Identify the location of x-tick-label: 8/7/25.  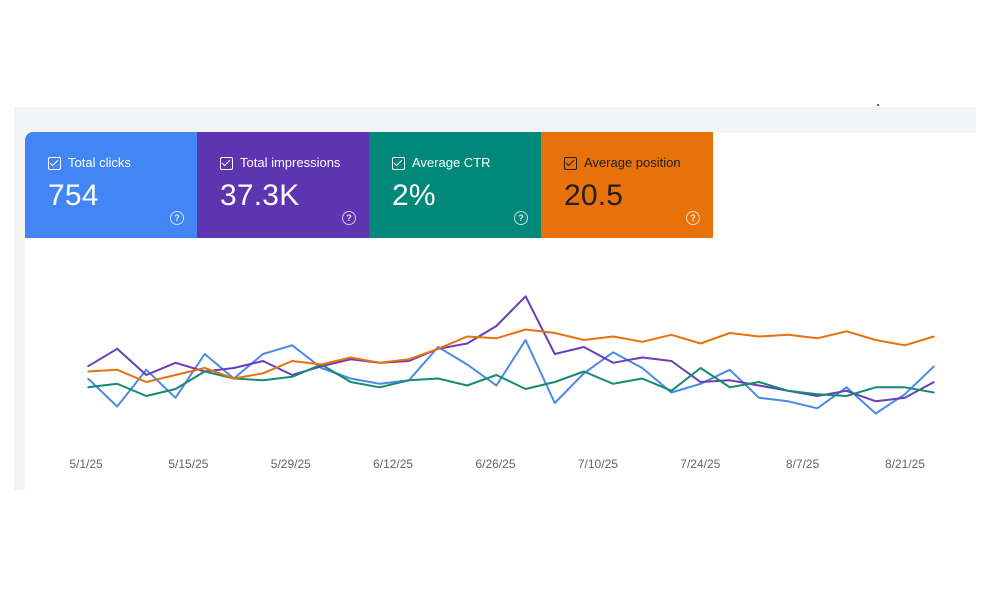
(803, 464).